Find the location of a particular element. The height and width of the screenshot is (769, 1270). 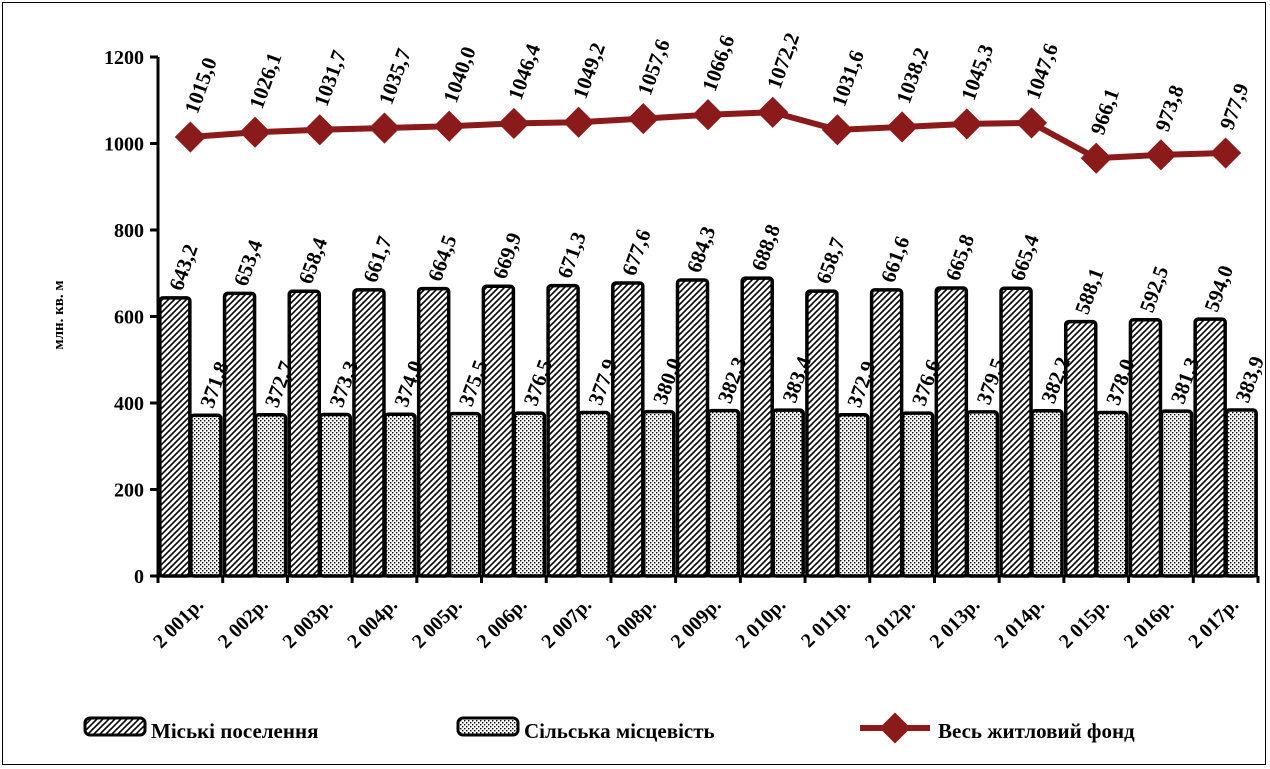

data-label-urban: 669,9 is located at coordinates (507, 255).